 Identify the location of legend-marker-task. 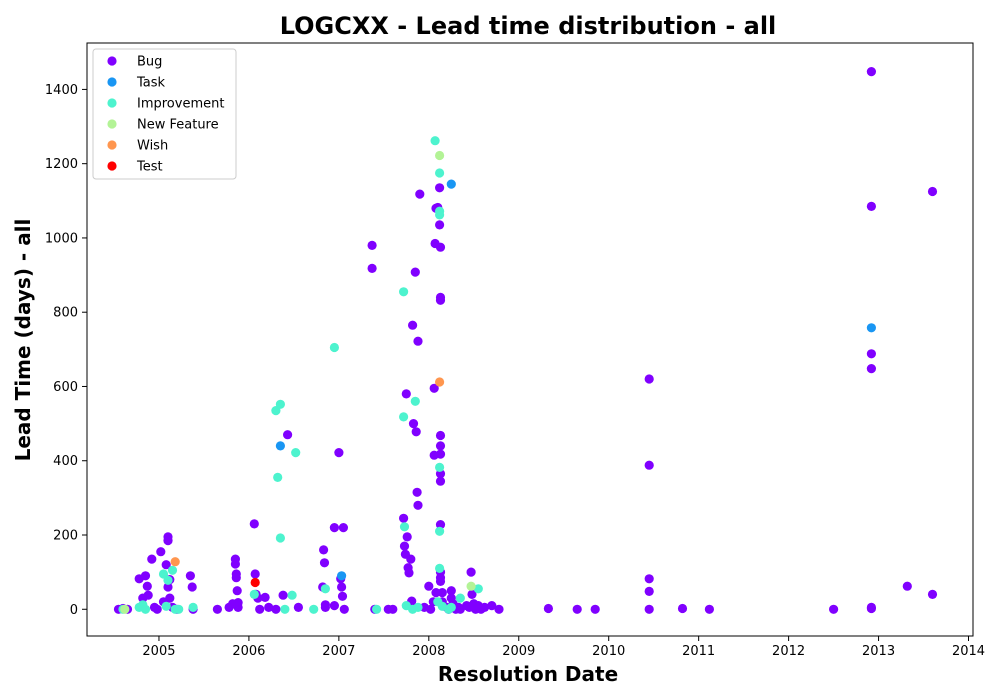
(112, 82).